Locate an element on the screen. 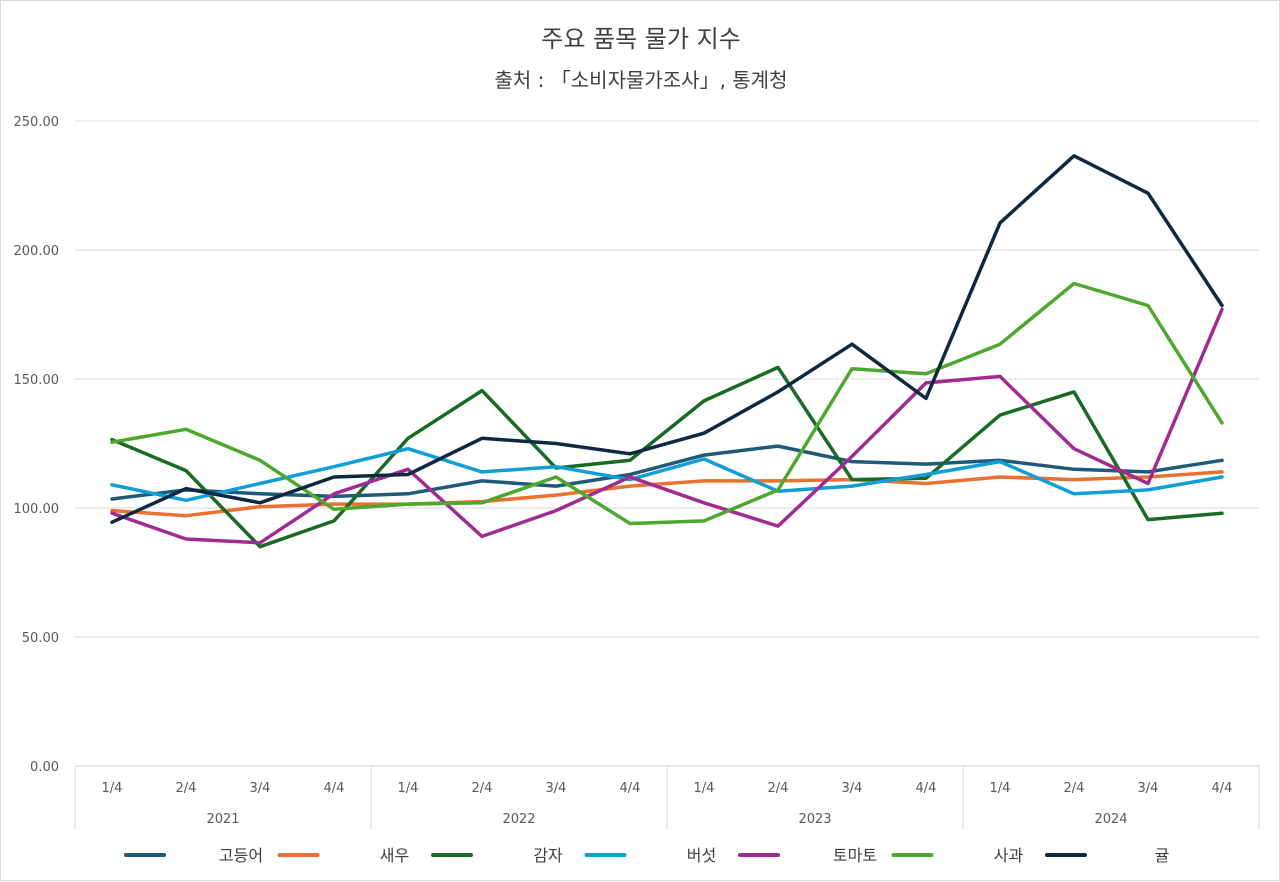  x-group-label: 2022 is located at coordinates (518, 819).